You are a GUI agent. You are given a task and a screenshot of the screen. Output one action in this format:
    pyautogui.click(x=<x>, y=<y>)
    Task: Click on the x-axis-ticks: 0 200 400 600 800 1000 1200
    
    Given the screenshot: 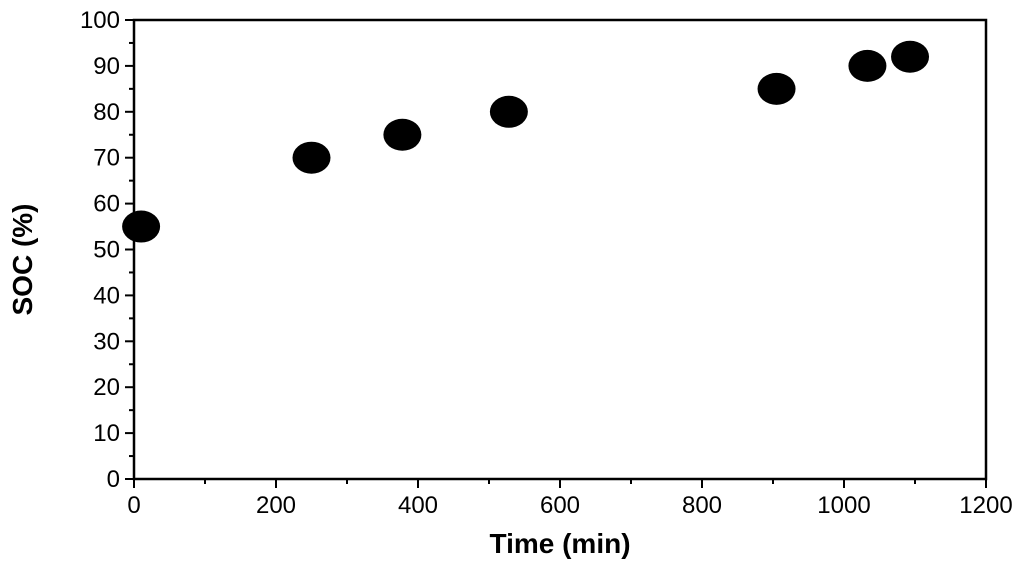 What is the action you would take?
    pyautogui.click(x=570, y=499)
    